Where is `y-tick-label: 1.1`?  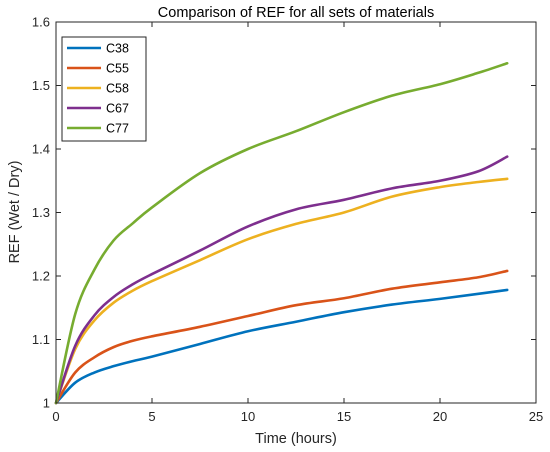 y-tick-label: 1.1 is located at coordinates (41, 339).